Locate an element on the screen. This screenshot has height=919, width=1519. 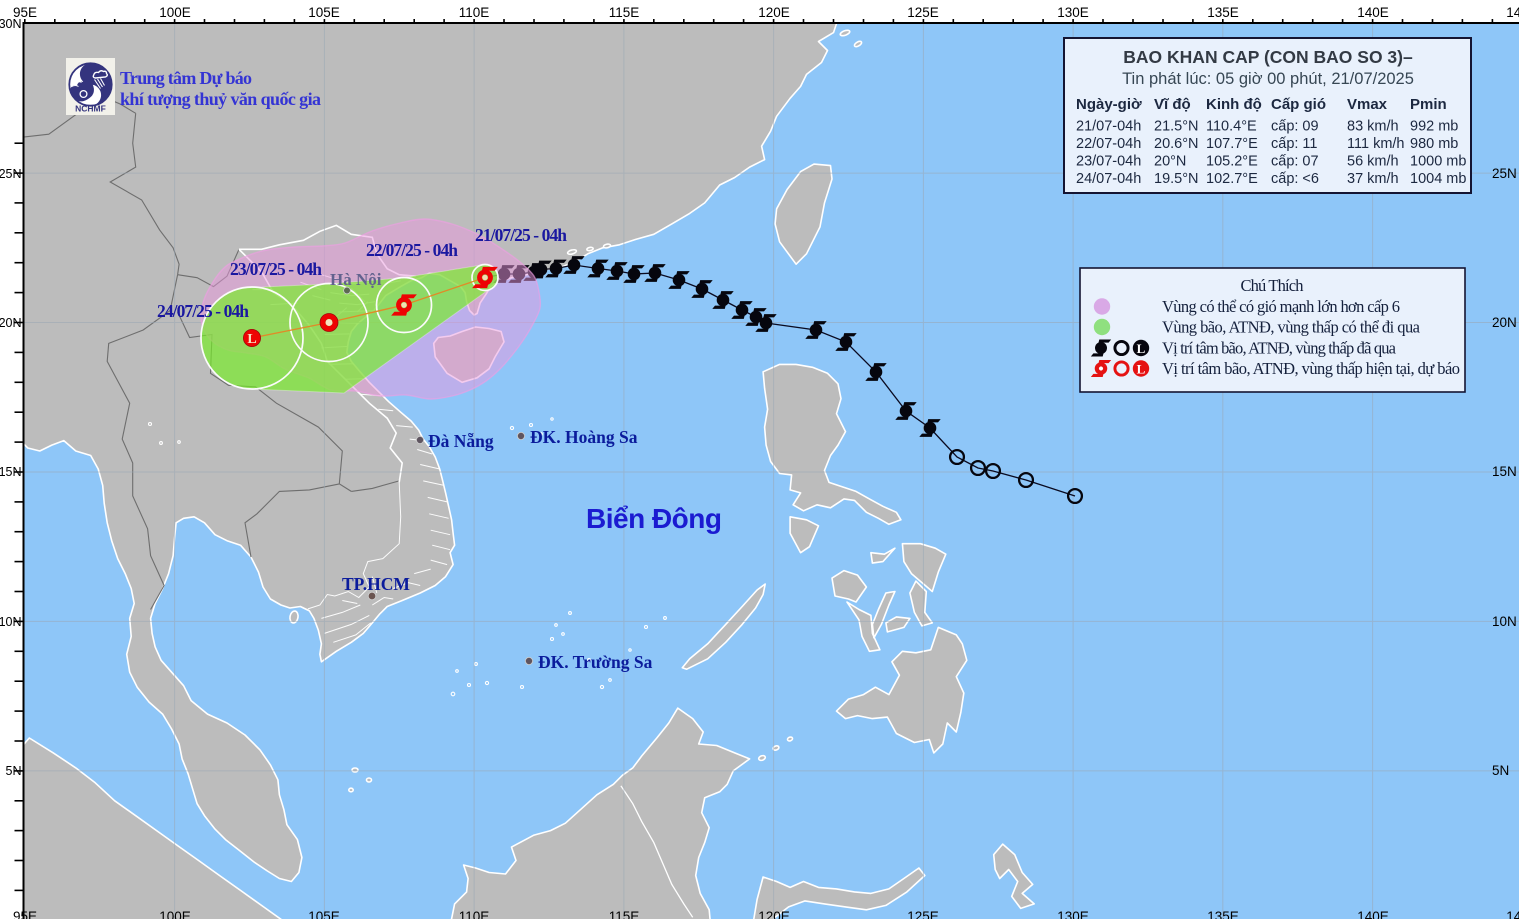
svg-text: cấp: <6 is located at coordinates (1295, 179).